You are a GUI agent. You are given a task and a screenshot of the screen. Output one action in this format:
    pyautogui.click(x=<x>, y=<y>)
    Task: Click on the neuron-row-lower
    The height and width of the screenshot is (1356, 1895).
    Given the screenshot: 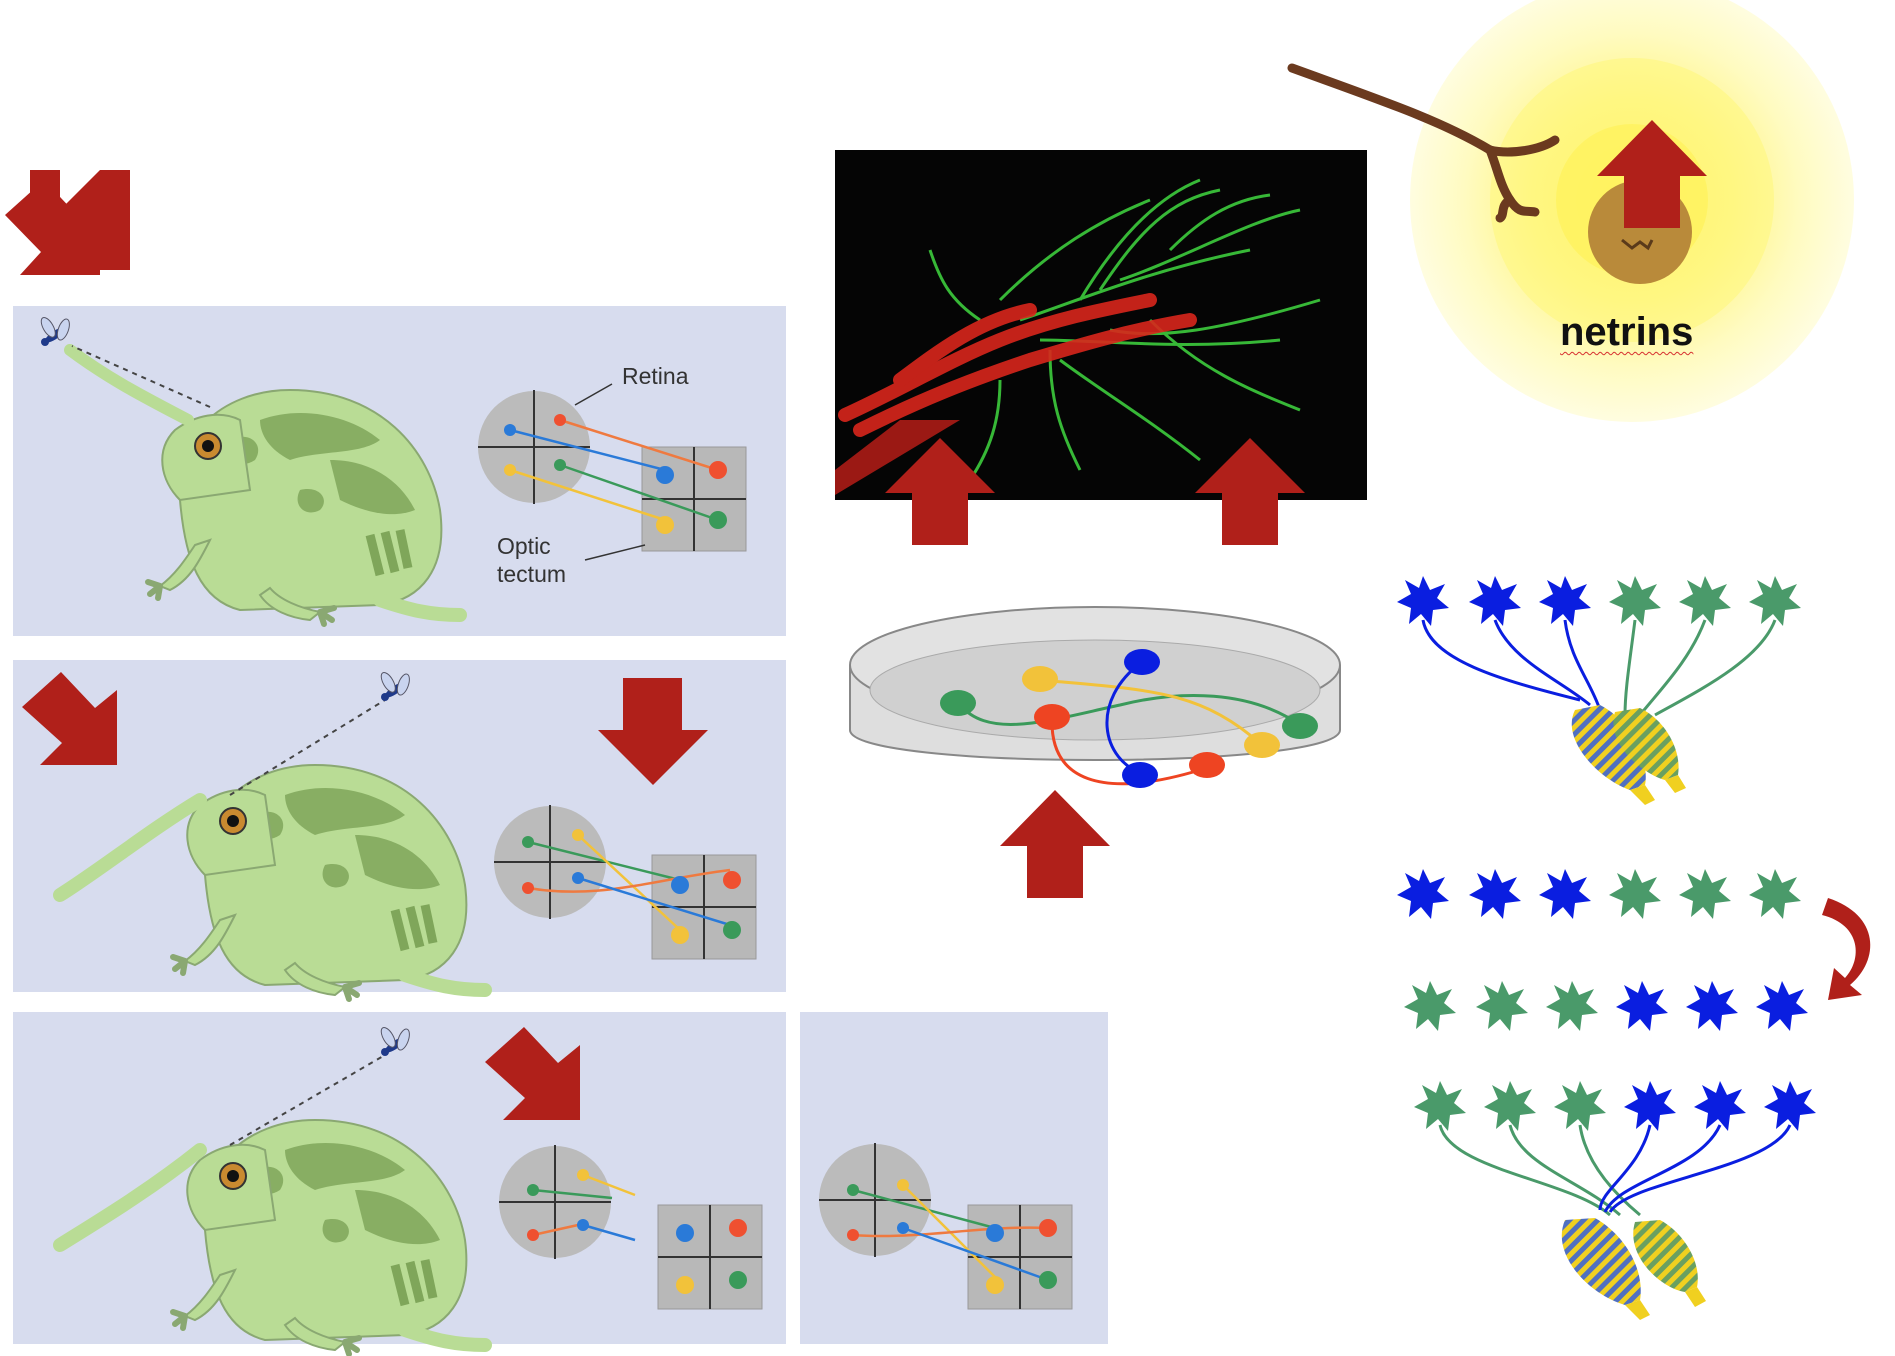 What is the action you would take?
    pyautogui.click(x=1606, y=1006)
    